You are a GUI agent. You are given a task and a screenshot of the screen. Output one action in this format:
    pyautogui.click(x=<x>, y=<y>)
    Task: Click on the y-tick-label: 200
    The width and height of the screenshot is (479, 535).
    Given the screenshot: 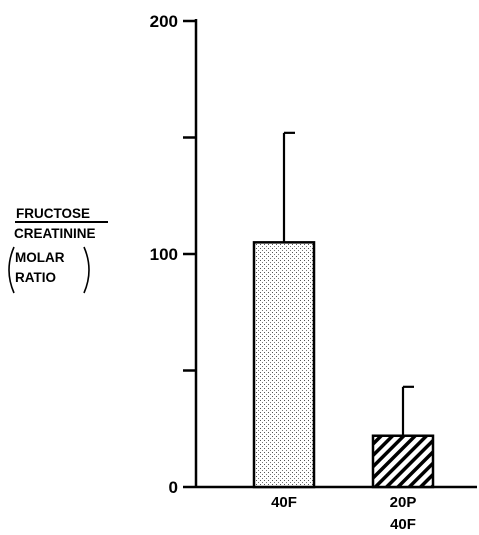 What is the action you would take?
    pyautogui.click(x=164, y=21)
    